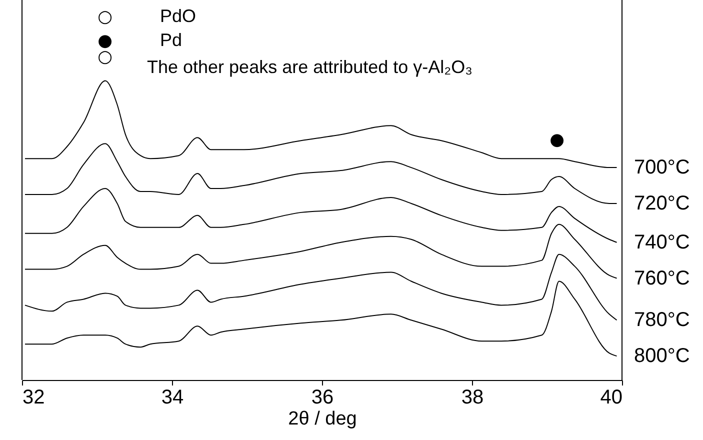  Describe the element at coordinates (322, 397) in the screenshot. I see `x-tick-label: 36` at that location.